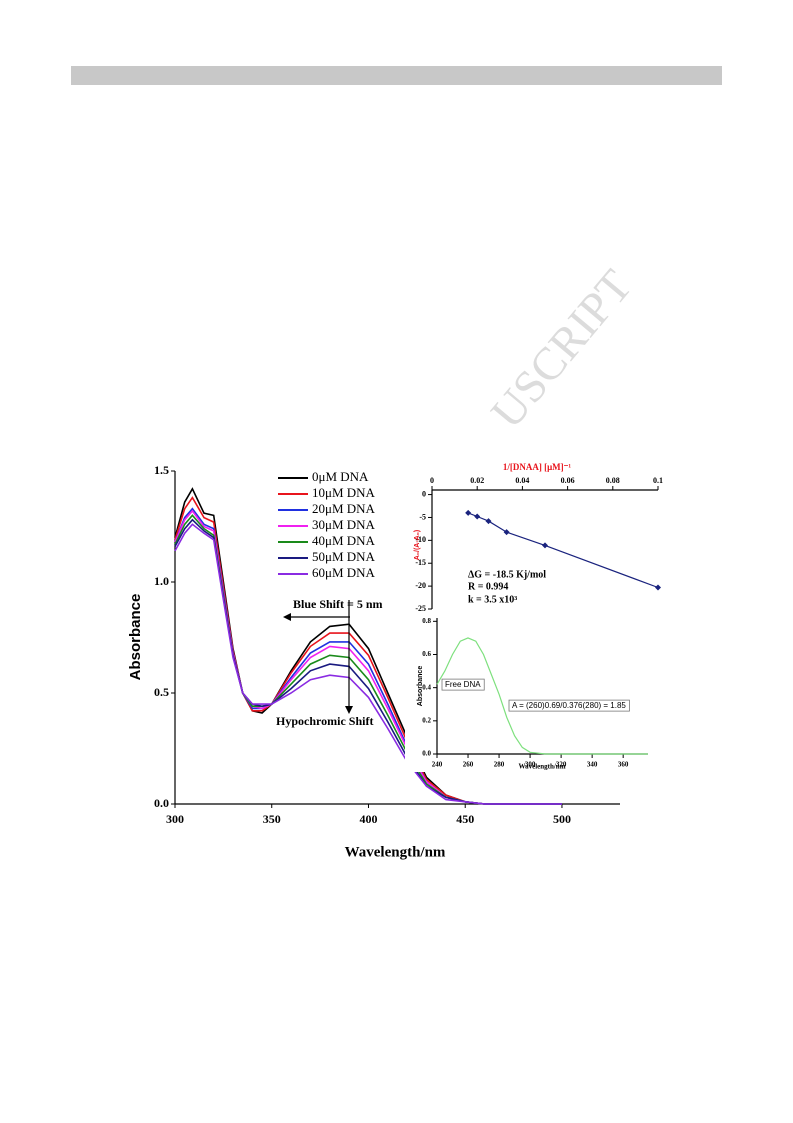 This screenshot has width=793, height=1123. Describe the element at coordinates (420, 608) in the screenshot. I see `y-tick-label: -25` at that location.